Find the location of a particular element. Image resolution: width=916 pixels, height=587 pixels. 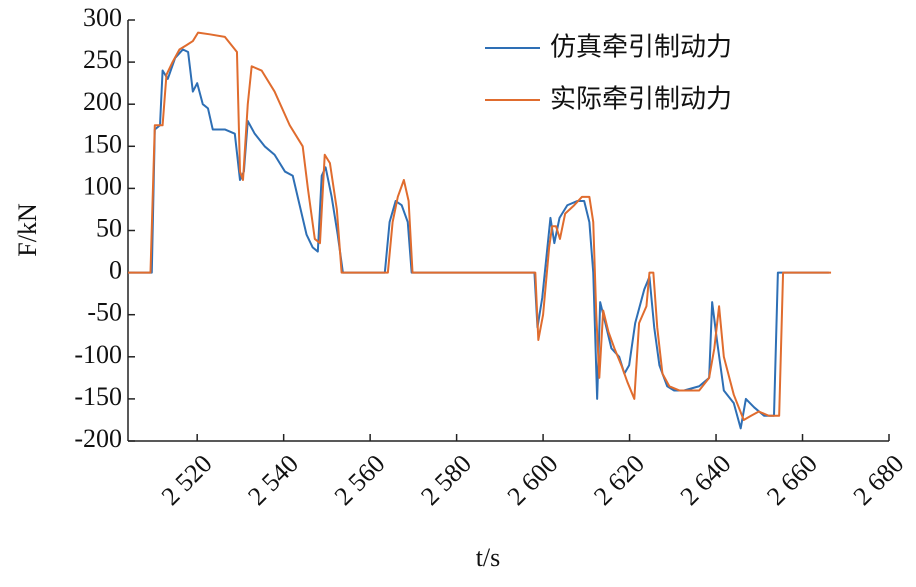

legend-label: 仿真牵引制动力 is located at coordinates (641, 48).